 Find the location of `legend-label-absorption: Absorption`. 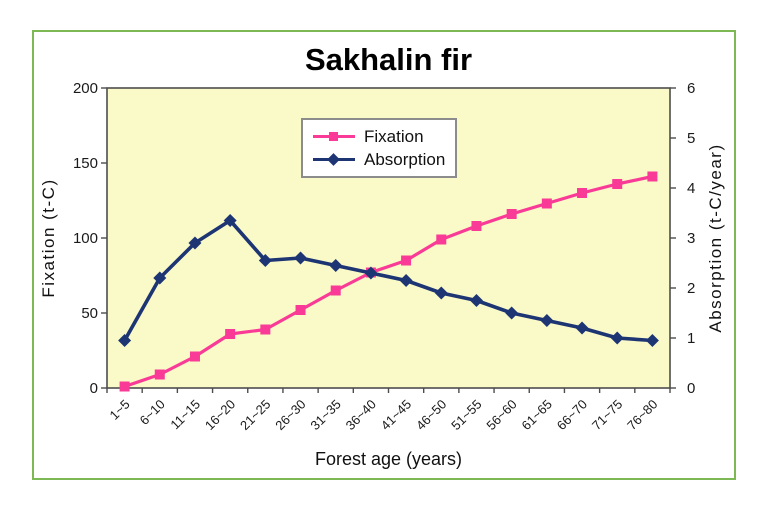

legend-label-absorption: Absorption is located at coordinates (405, 159).